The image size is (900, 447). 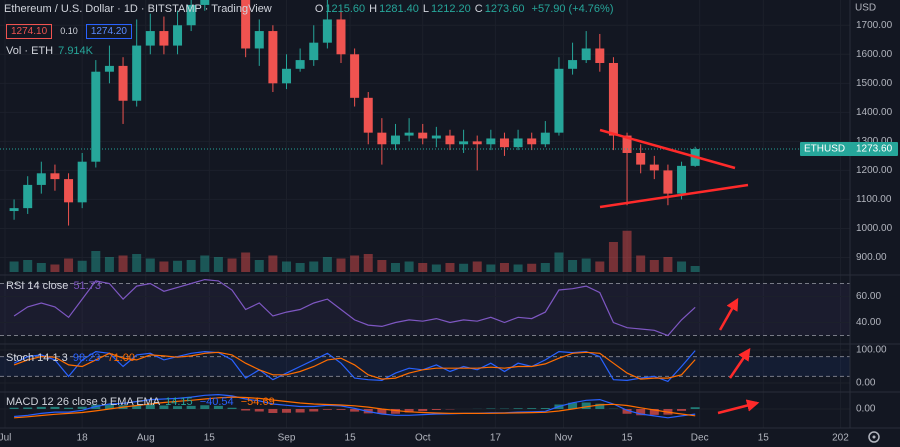 What do you see at coordinates (83, 438) in the screenshot?
I see `x-tick-label: 18` at bounding box center [83, 438].